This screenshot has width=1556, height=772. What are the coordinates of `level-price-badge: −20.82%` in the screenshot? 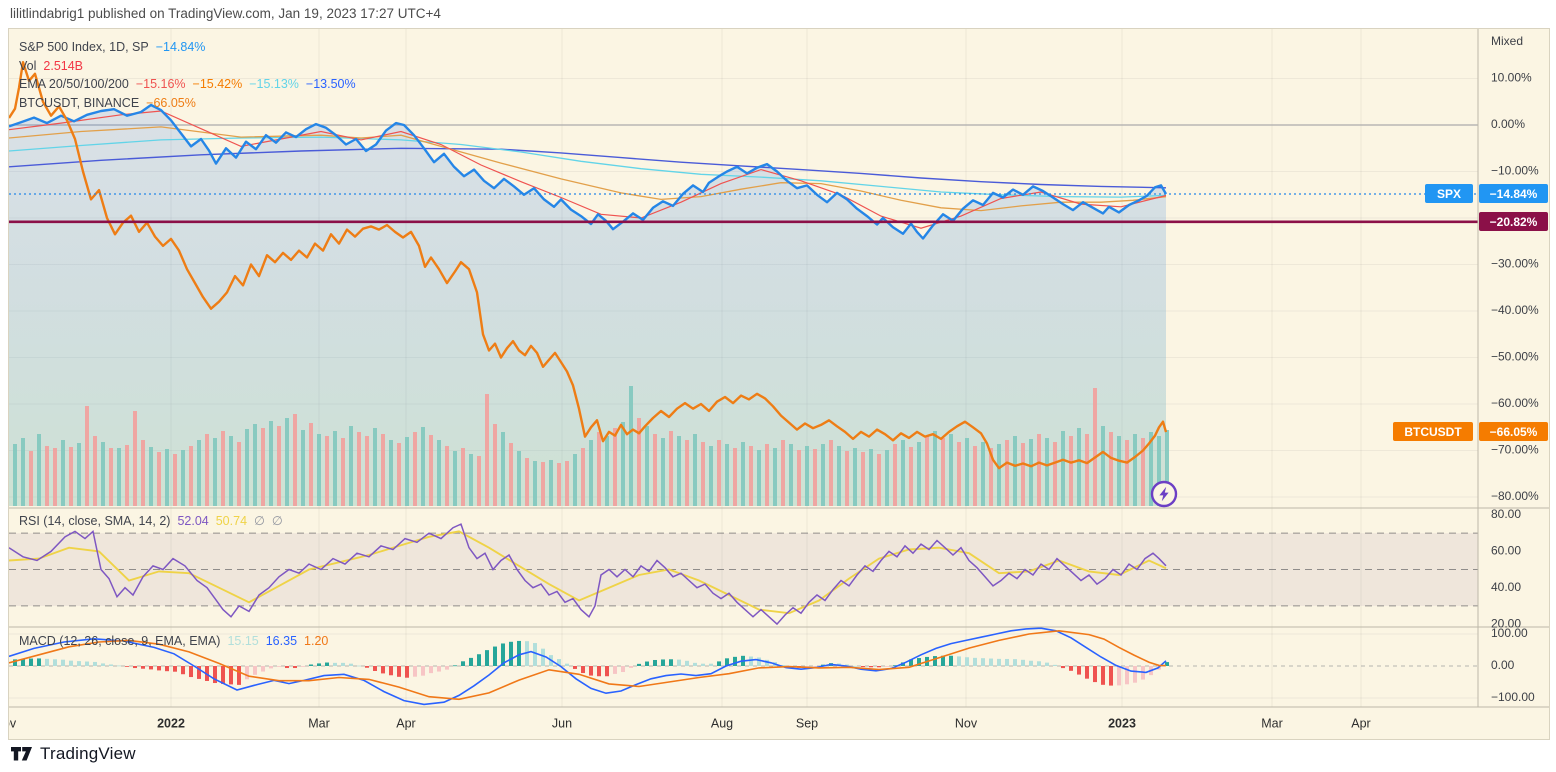 It's located at (1513, 221).